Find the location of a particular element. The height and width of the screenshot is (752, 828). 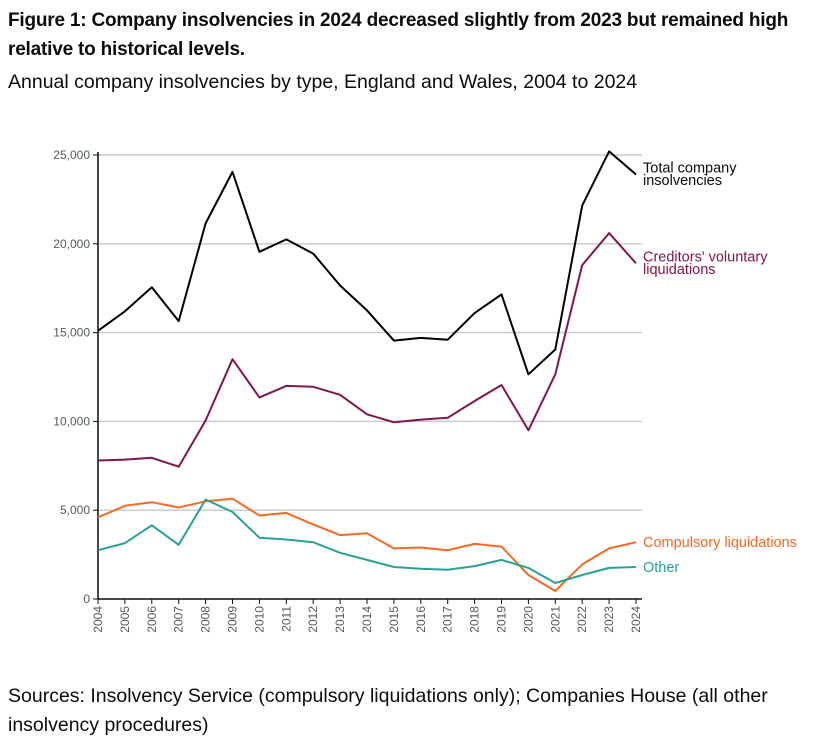

y-tick-label: 10,000 is located at coordinates (71, 421).